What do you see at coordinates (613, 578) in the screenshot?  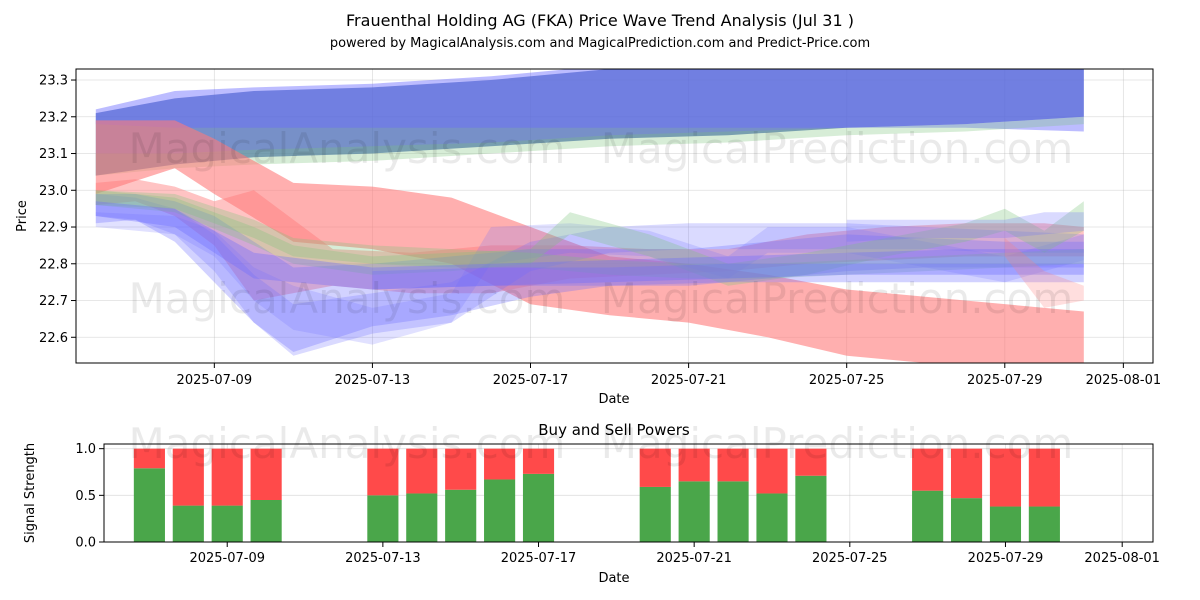 I see `signal-xlabel: Date` at bounding box center [613, 578].